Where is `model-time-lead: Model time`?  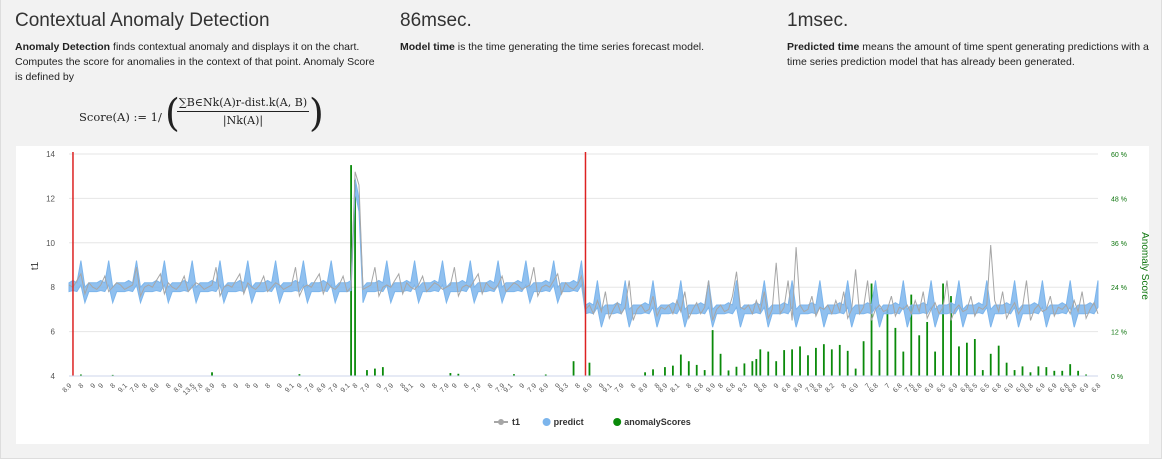
model-time-lead: Model time is located at coordinates (427, 47).